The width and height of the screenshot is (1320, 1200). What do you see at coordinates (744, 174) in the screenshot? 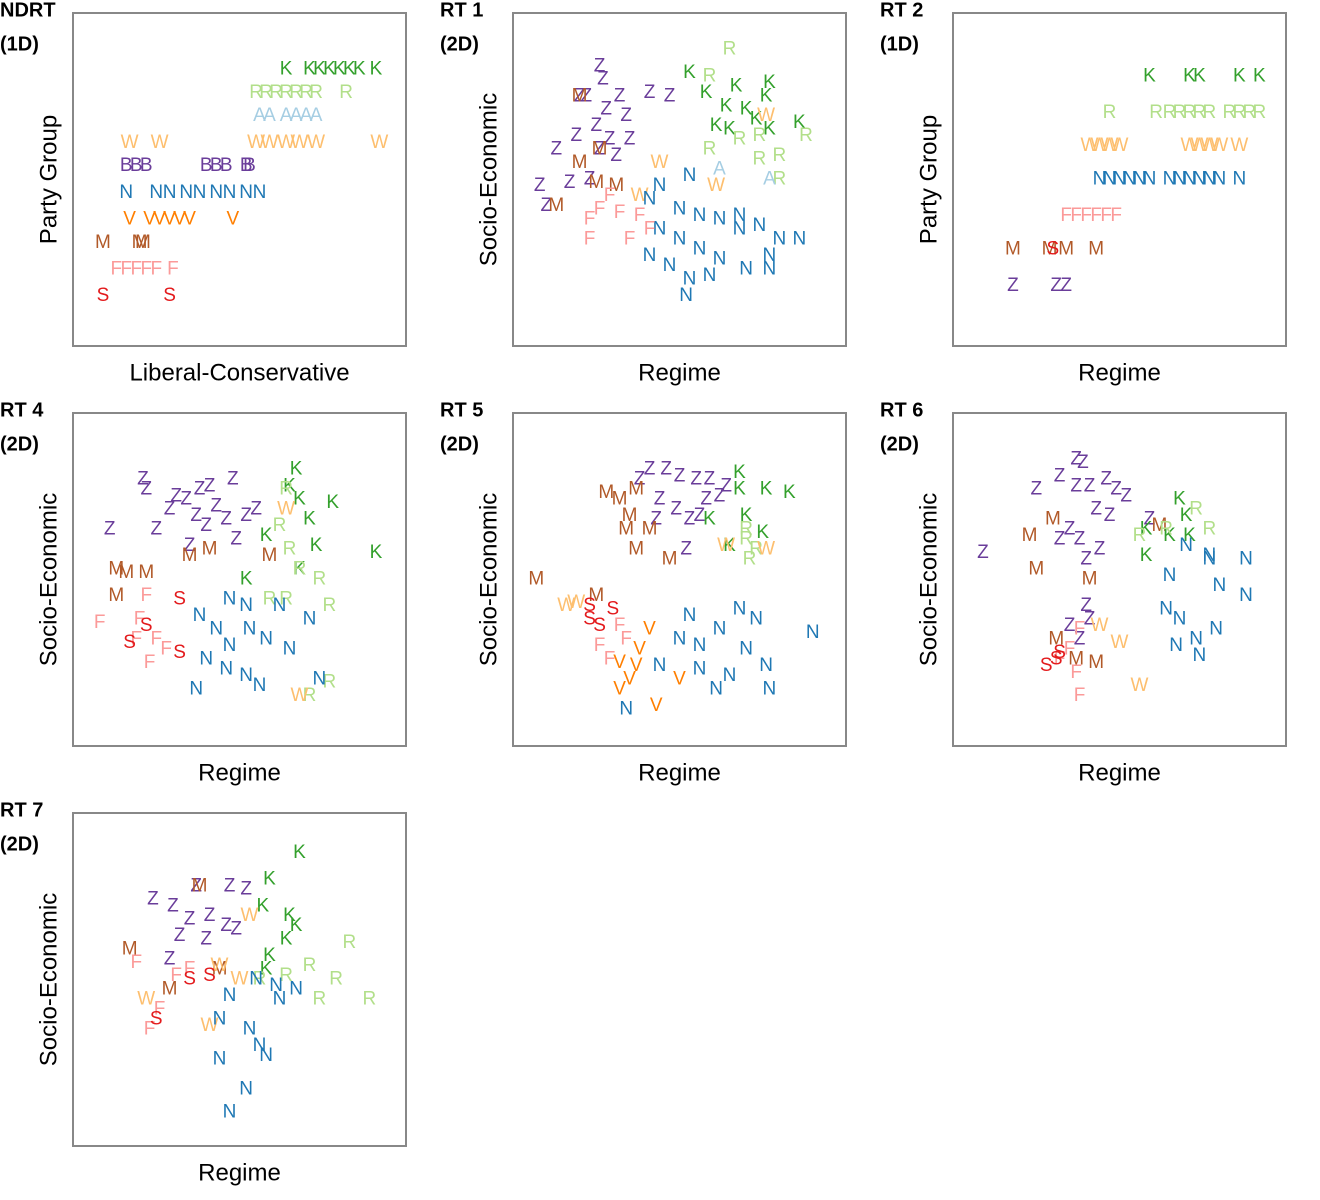
I see `series: AA` at bounding box center [744, 174].